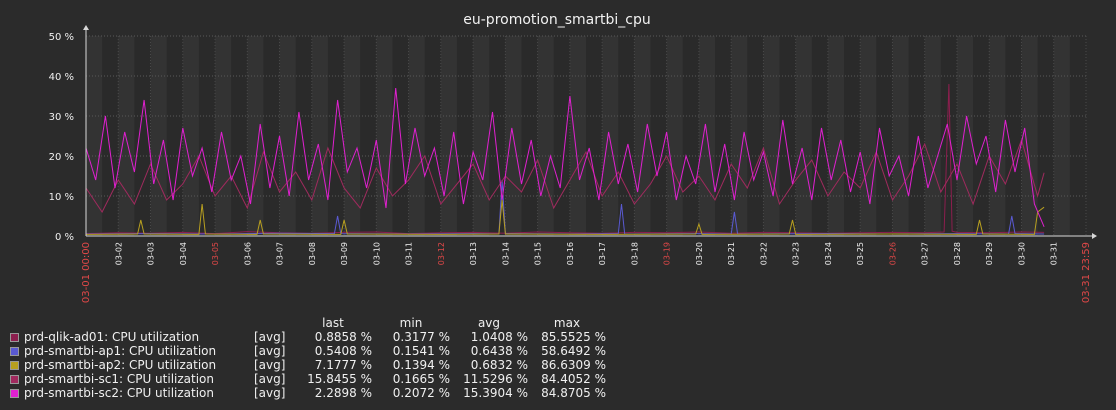 Image resolution: width=1116 pixels, height=410 pixels. Describe the element at coordinates (343, 337) in the screenshot. I see `legend-last: 0.8858 %` at that location.